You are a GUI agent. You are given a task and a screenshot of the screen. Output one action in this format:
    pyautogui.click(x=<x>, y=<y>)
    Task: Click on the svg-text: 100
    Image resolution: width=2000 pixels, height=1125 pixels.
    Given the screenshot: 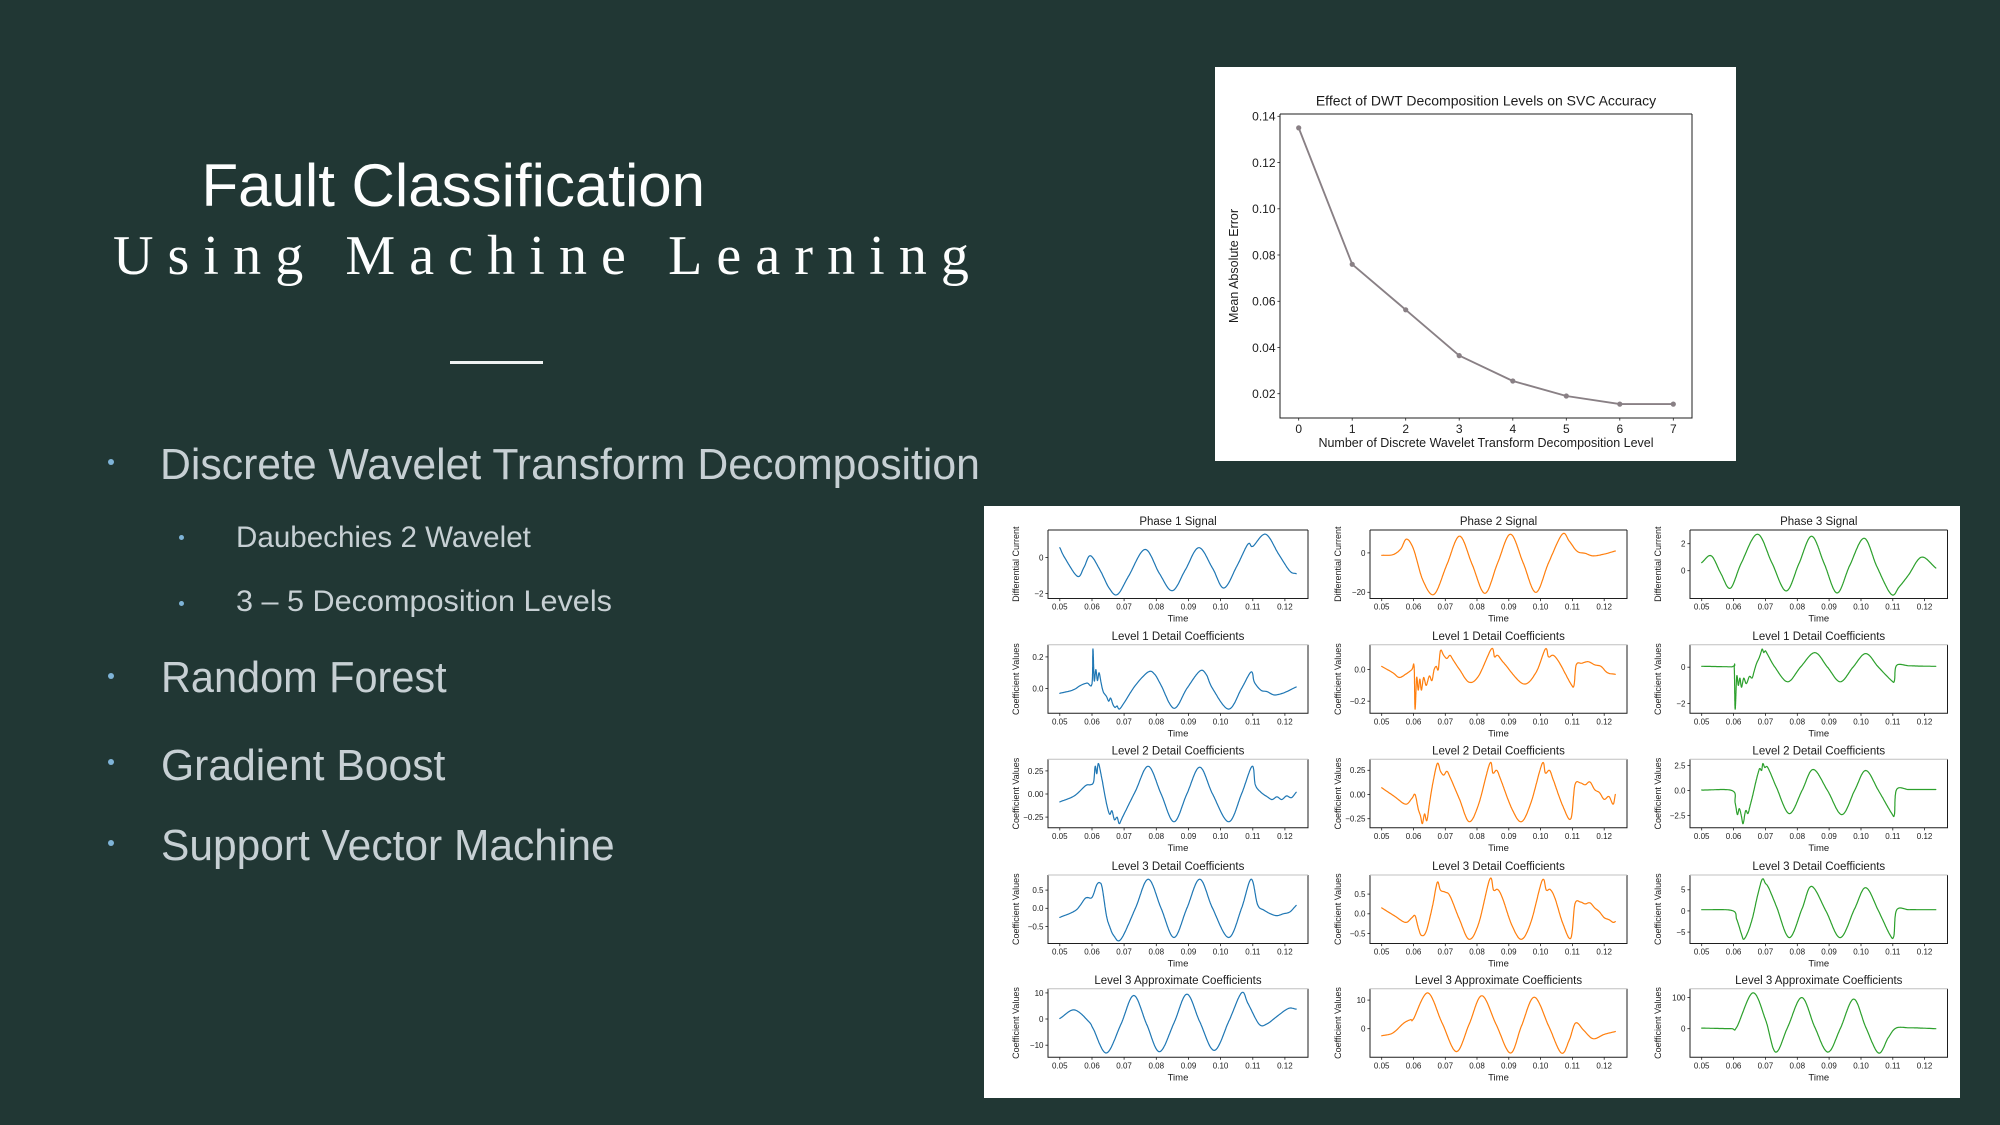 What is the action you would take?
    pyautogui.click(x=1679, y=998)
    